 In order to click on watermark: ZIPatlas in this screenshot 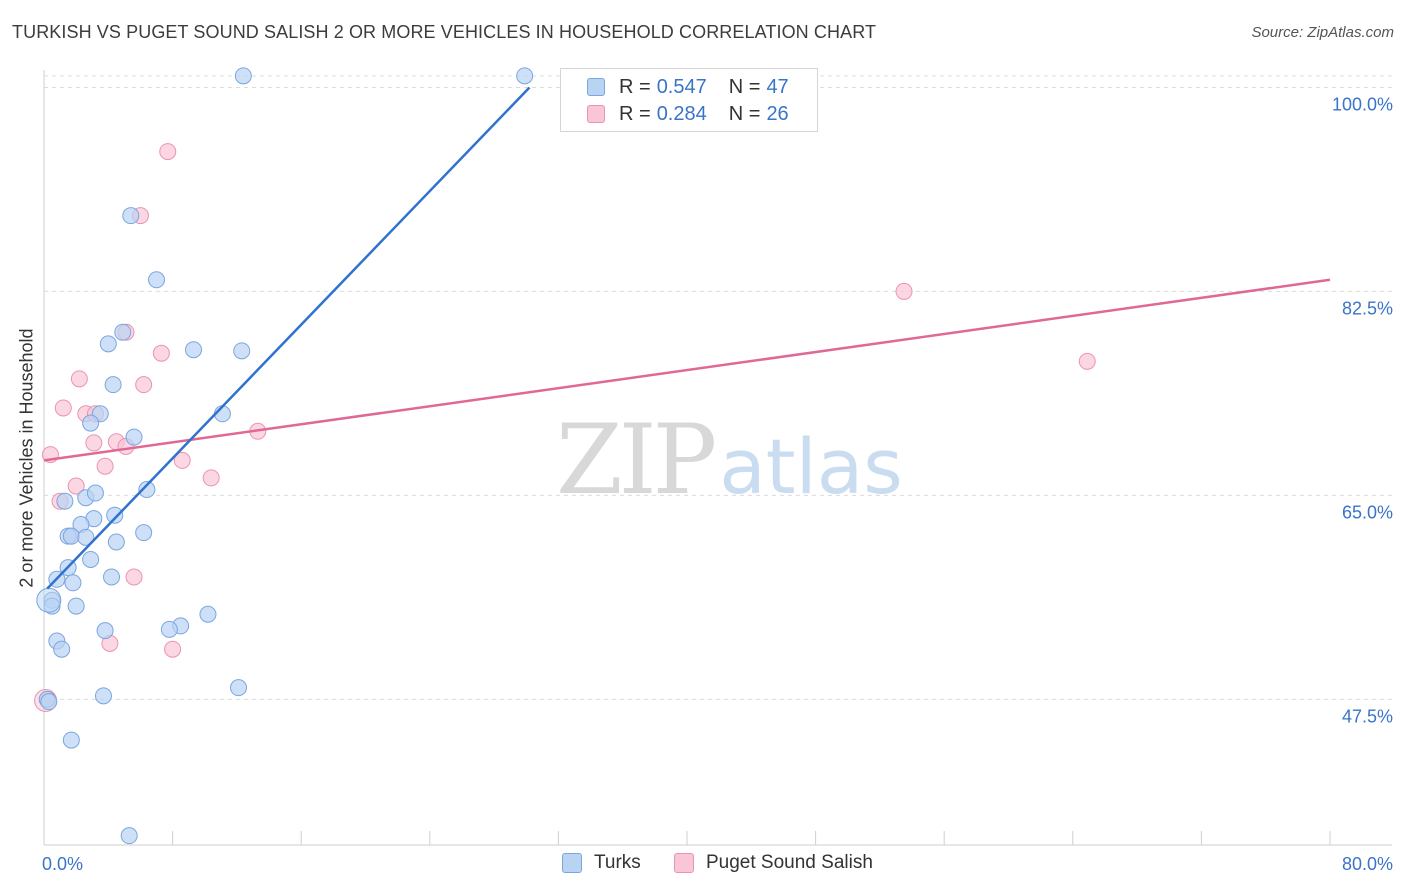, I will do `click(729, 460)`.